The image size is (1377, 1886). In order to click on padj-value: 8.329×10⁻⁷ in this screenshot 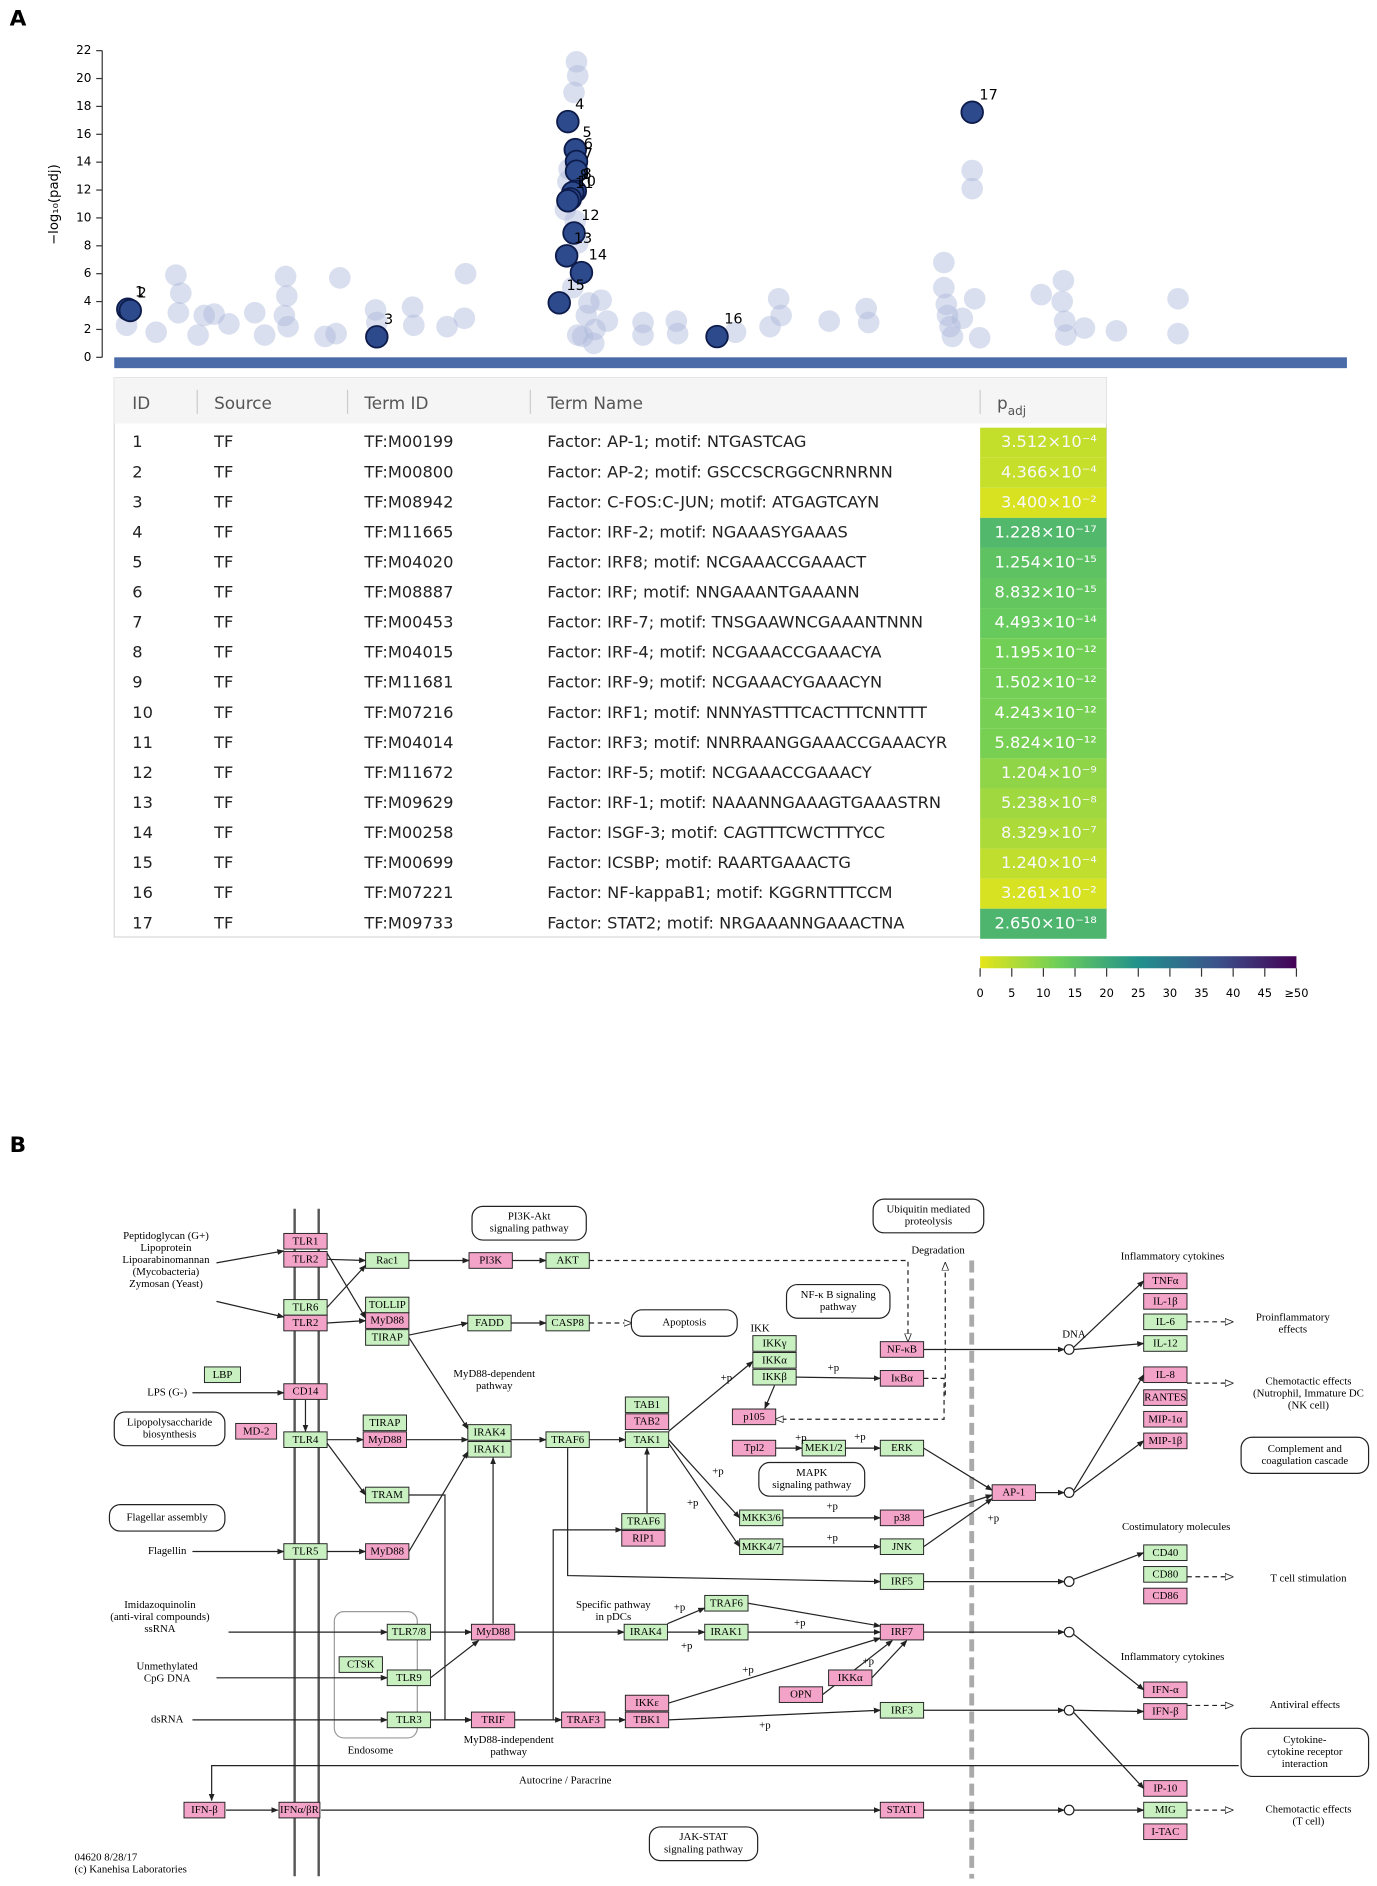, I will do `click(1049, 832)`.